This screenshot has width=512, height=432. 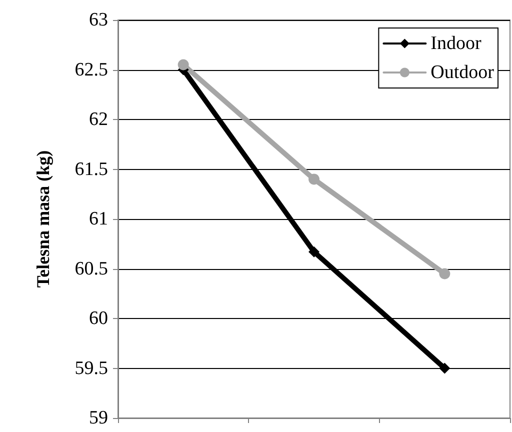 What do you see at coordinates (98, 318) in the screenshot?
I see `y-tick-label: 60` at bounding box center [98, 318].